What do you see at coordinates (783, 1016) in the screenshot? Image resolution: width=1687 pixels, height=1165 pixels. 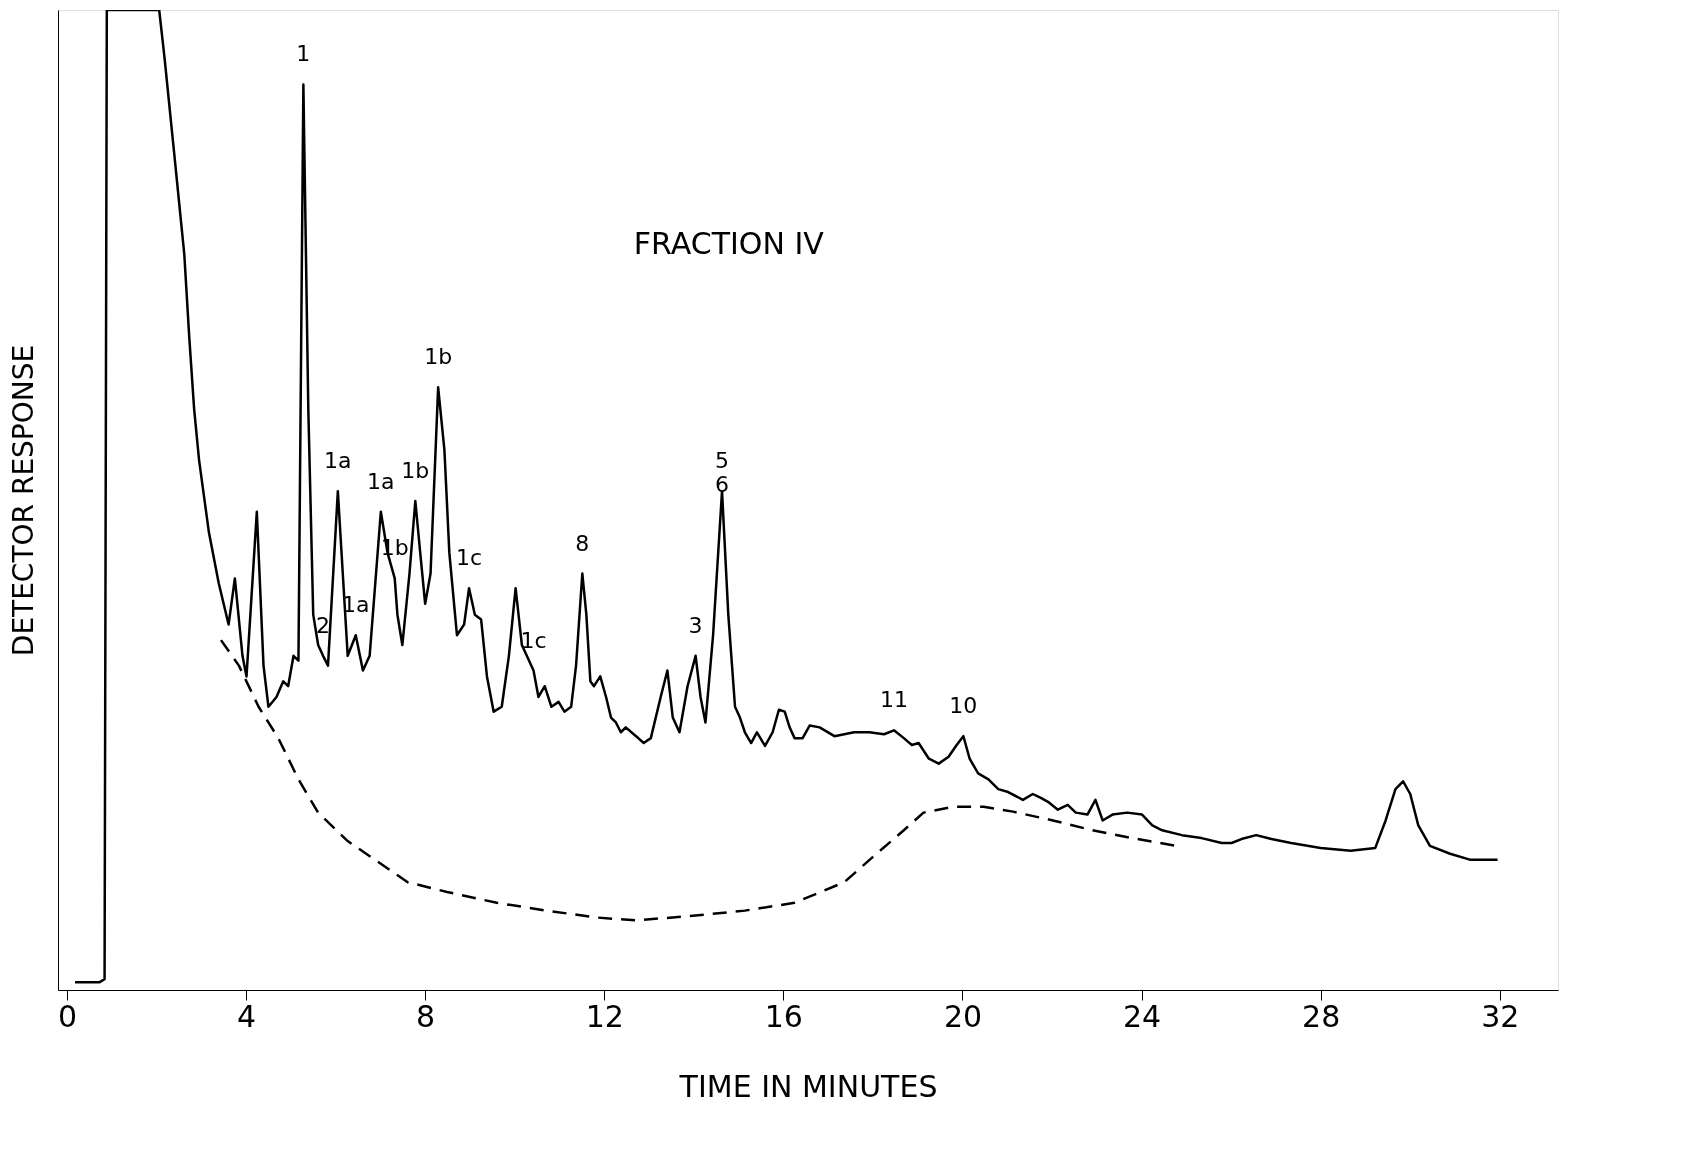 I see `x-tick-label: 16` at bounding box center [783, 1016].